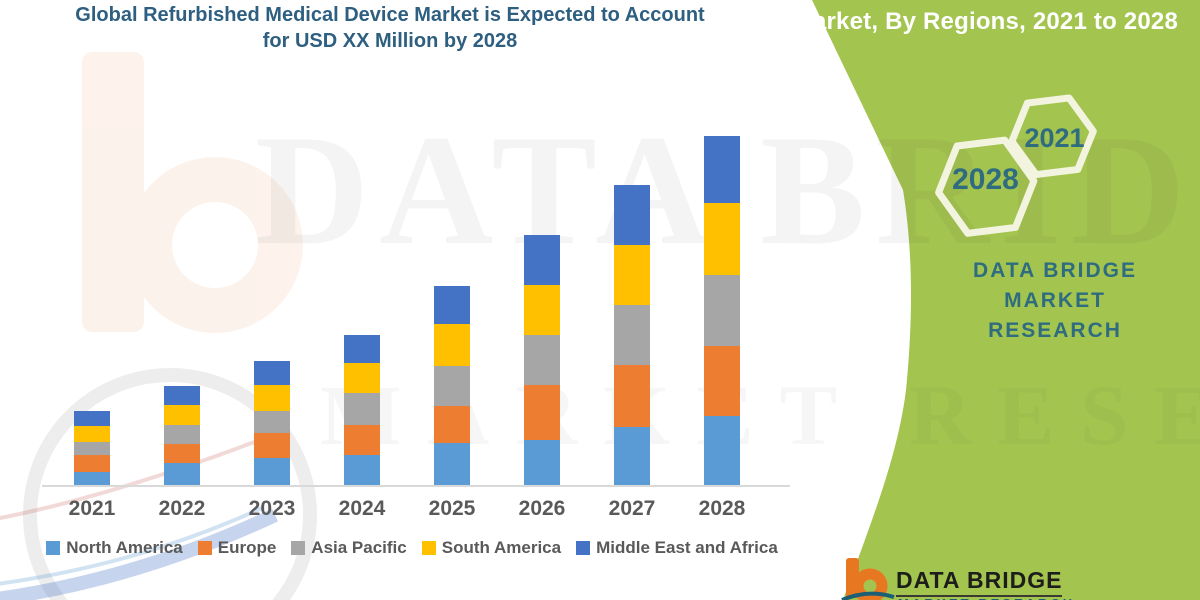 Image resolution: width=1200 pixels, height=600 pixels. I want to click on bar-segment-2028-middle-east-and-africa, so click(722, 169).